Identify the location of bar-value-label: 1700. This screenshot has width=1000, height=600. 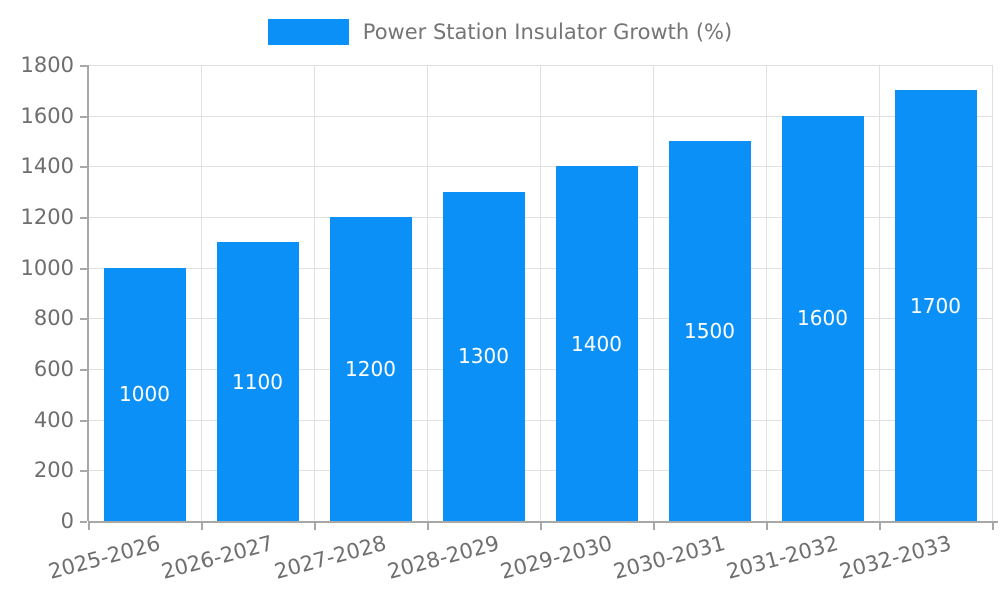
(935, 305).